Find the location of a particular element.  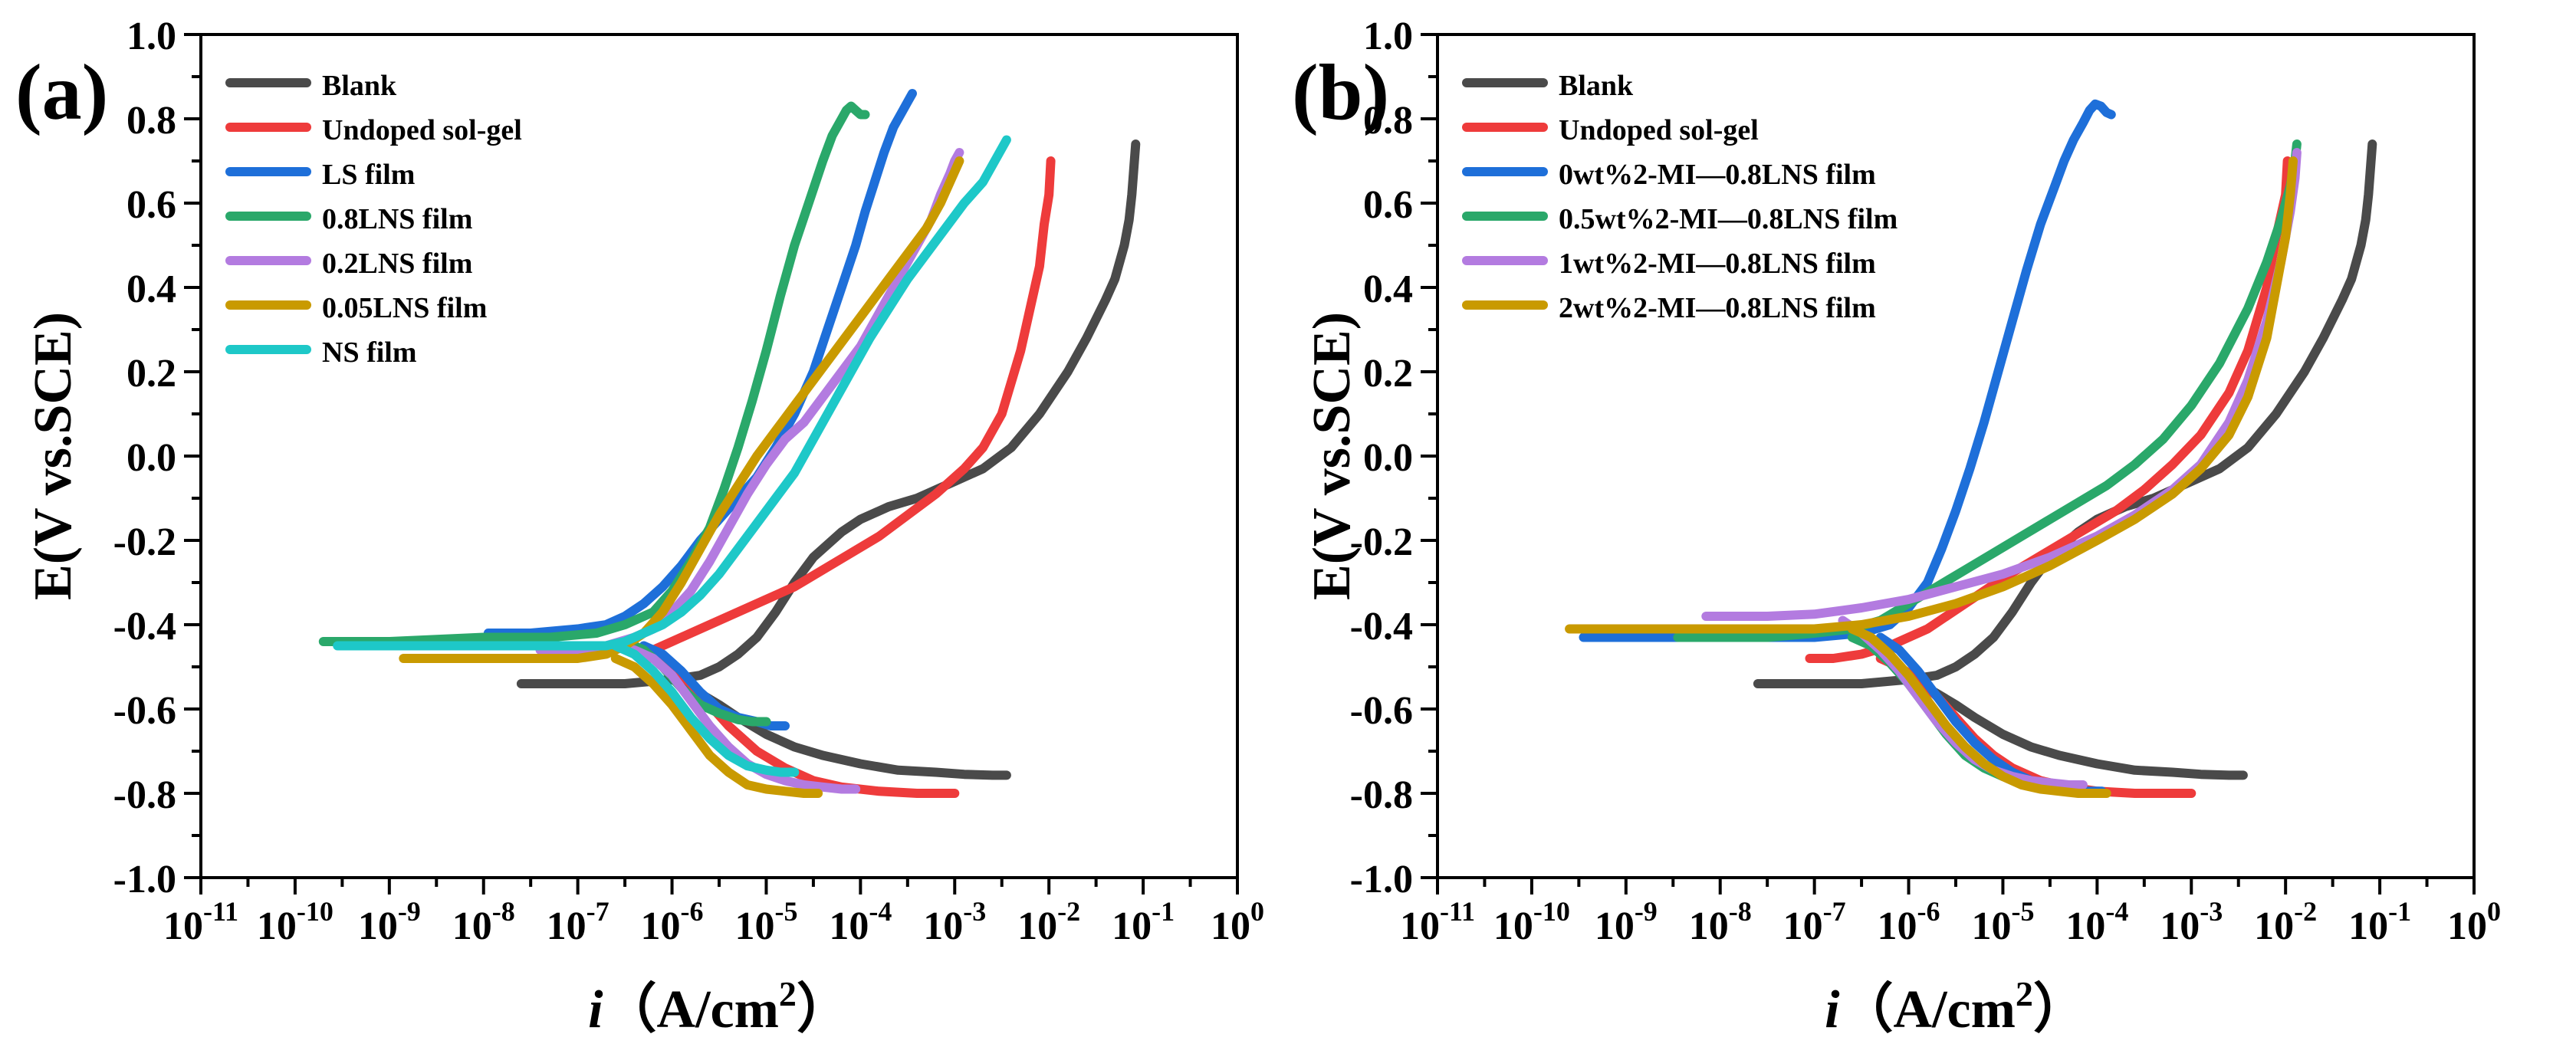

panel-a-x-axis-label-close: ） is located at coordinates (824, 1009).